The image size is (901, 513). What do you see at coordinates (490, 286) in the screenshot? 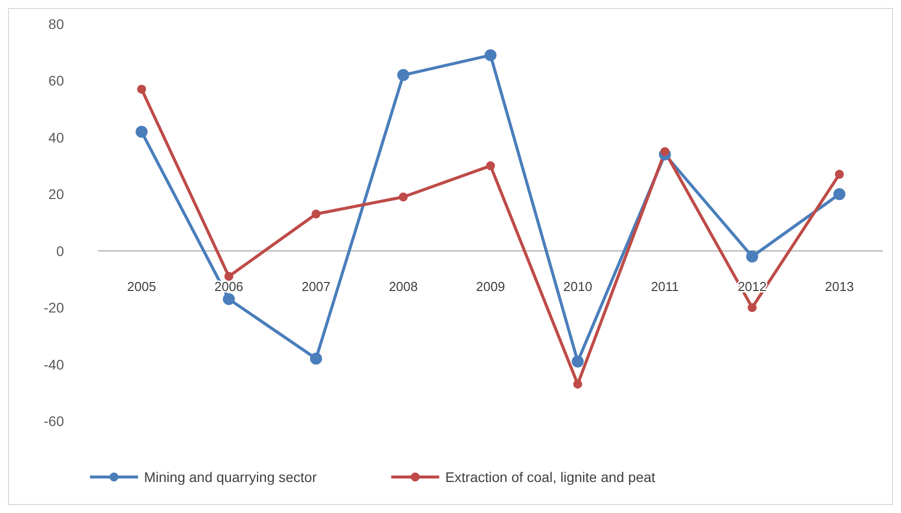
I see `x-tick-label: 2009` at bounding box center [490, 286].